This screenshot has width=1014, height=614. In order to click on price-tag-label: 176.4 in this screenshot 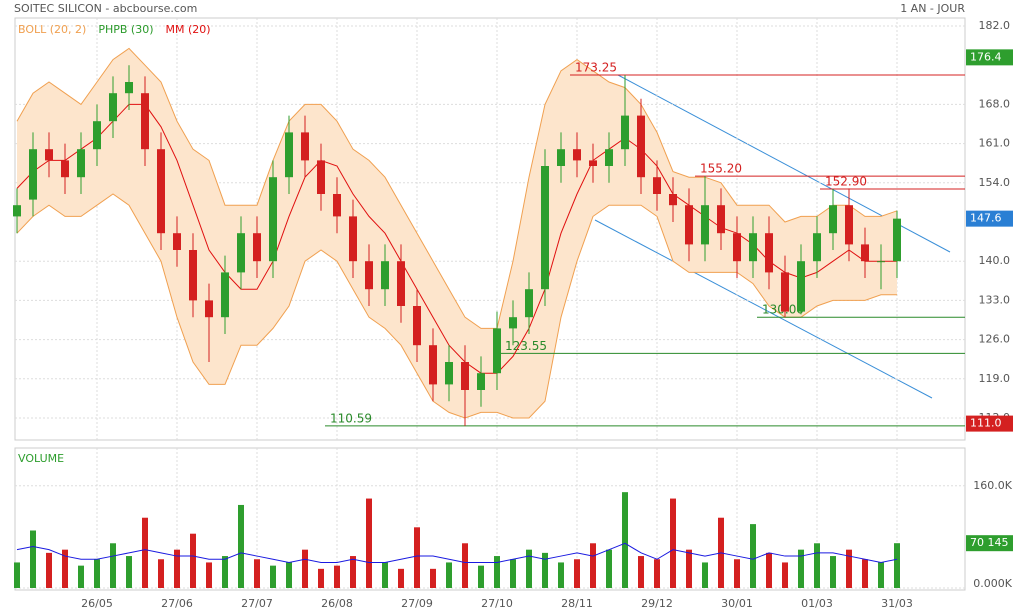, I will do `click(986, 56)`.